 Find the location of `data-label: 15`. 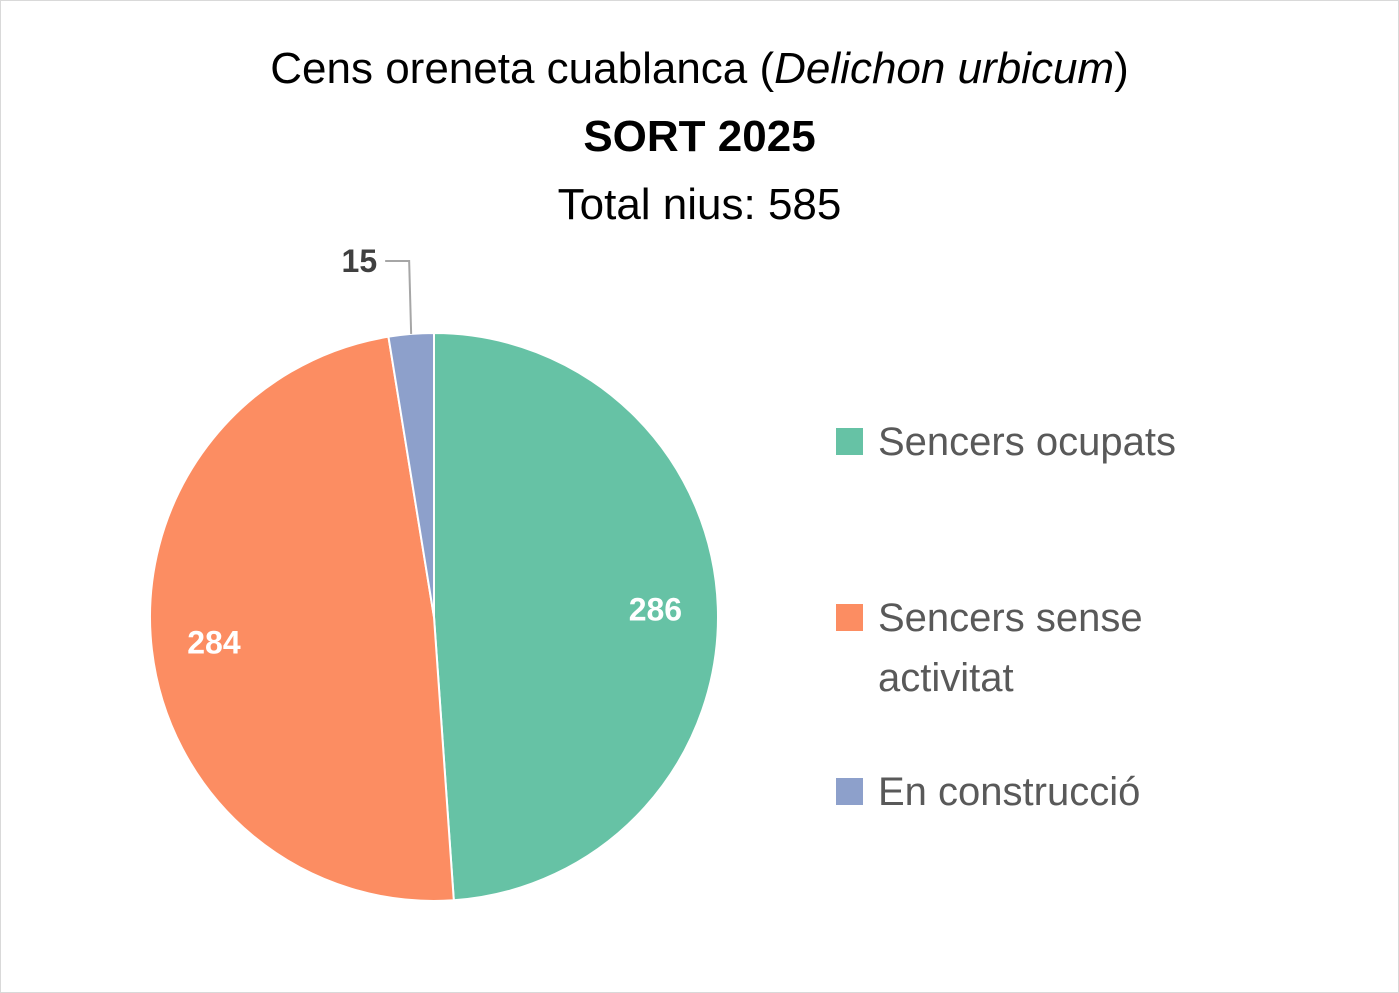

data-label: 15 is located at coordinates (360, 261).